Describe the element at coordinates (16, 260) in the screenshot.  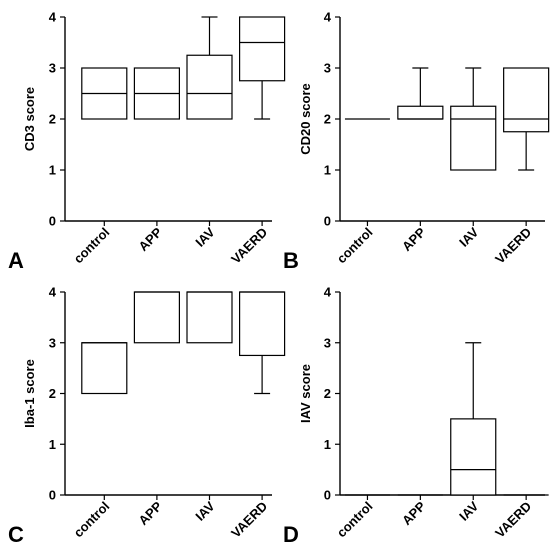
I see `panel-letter: A` at that location.